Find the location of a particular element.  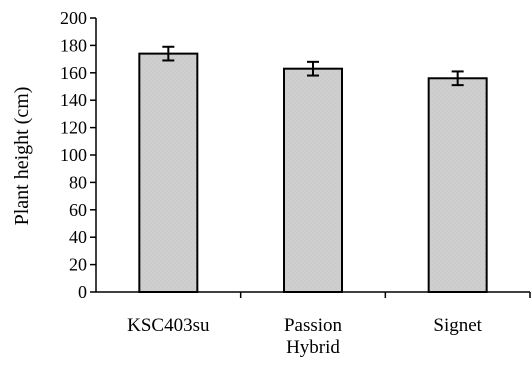

y-tick-label: 0 is located at coordinates (82, 292).